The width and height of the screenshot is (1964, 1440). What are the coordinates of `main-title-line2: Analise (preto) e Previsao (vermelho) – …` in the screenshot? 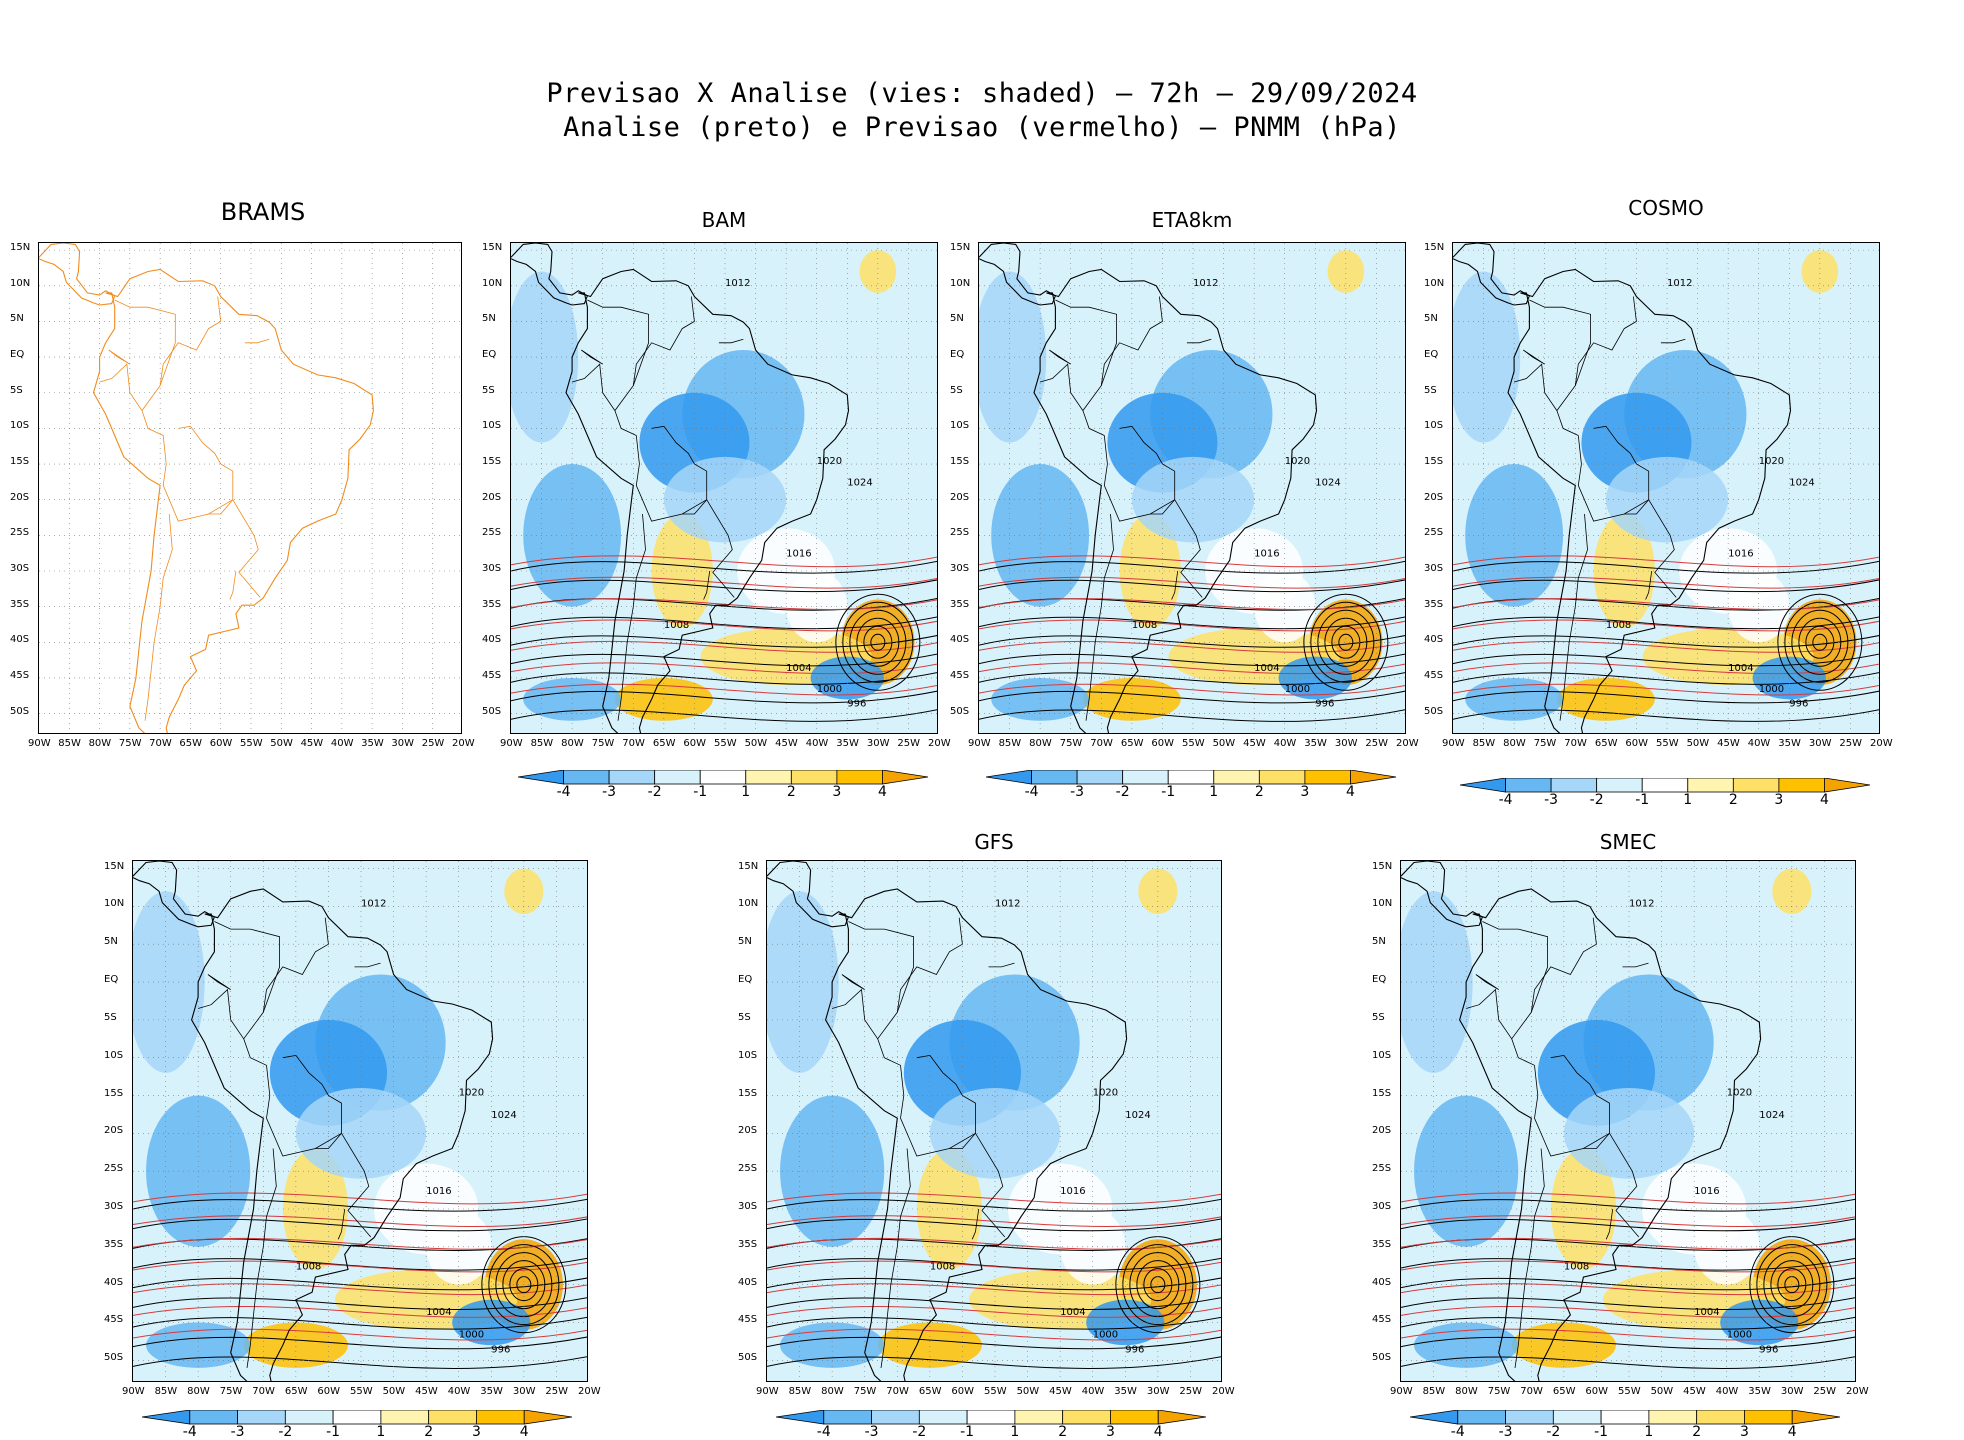 It's located at (982, 127).